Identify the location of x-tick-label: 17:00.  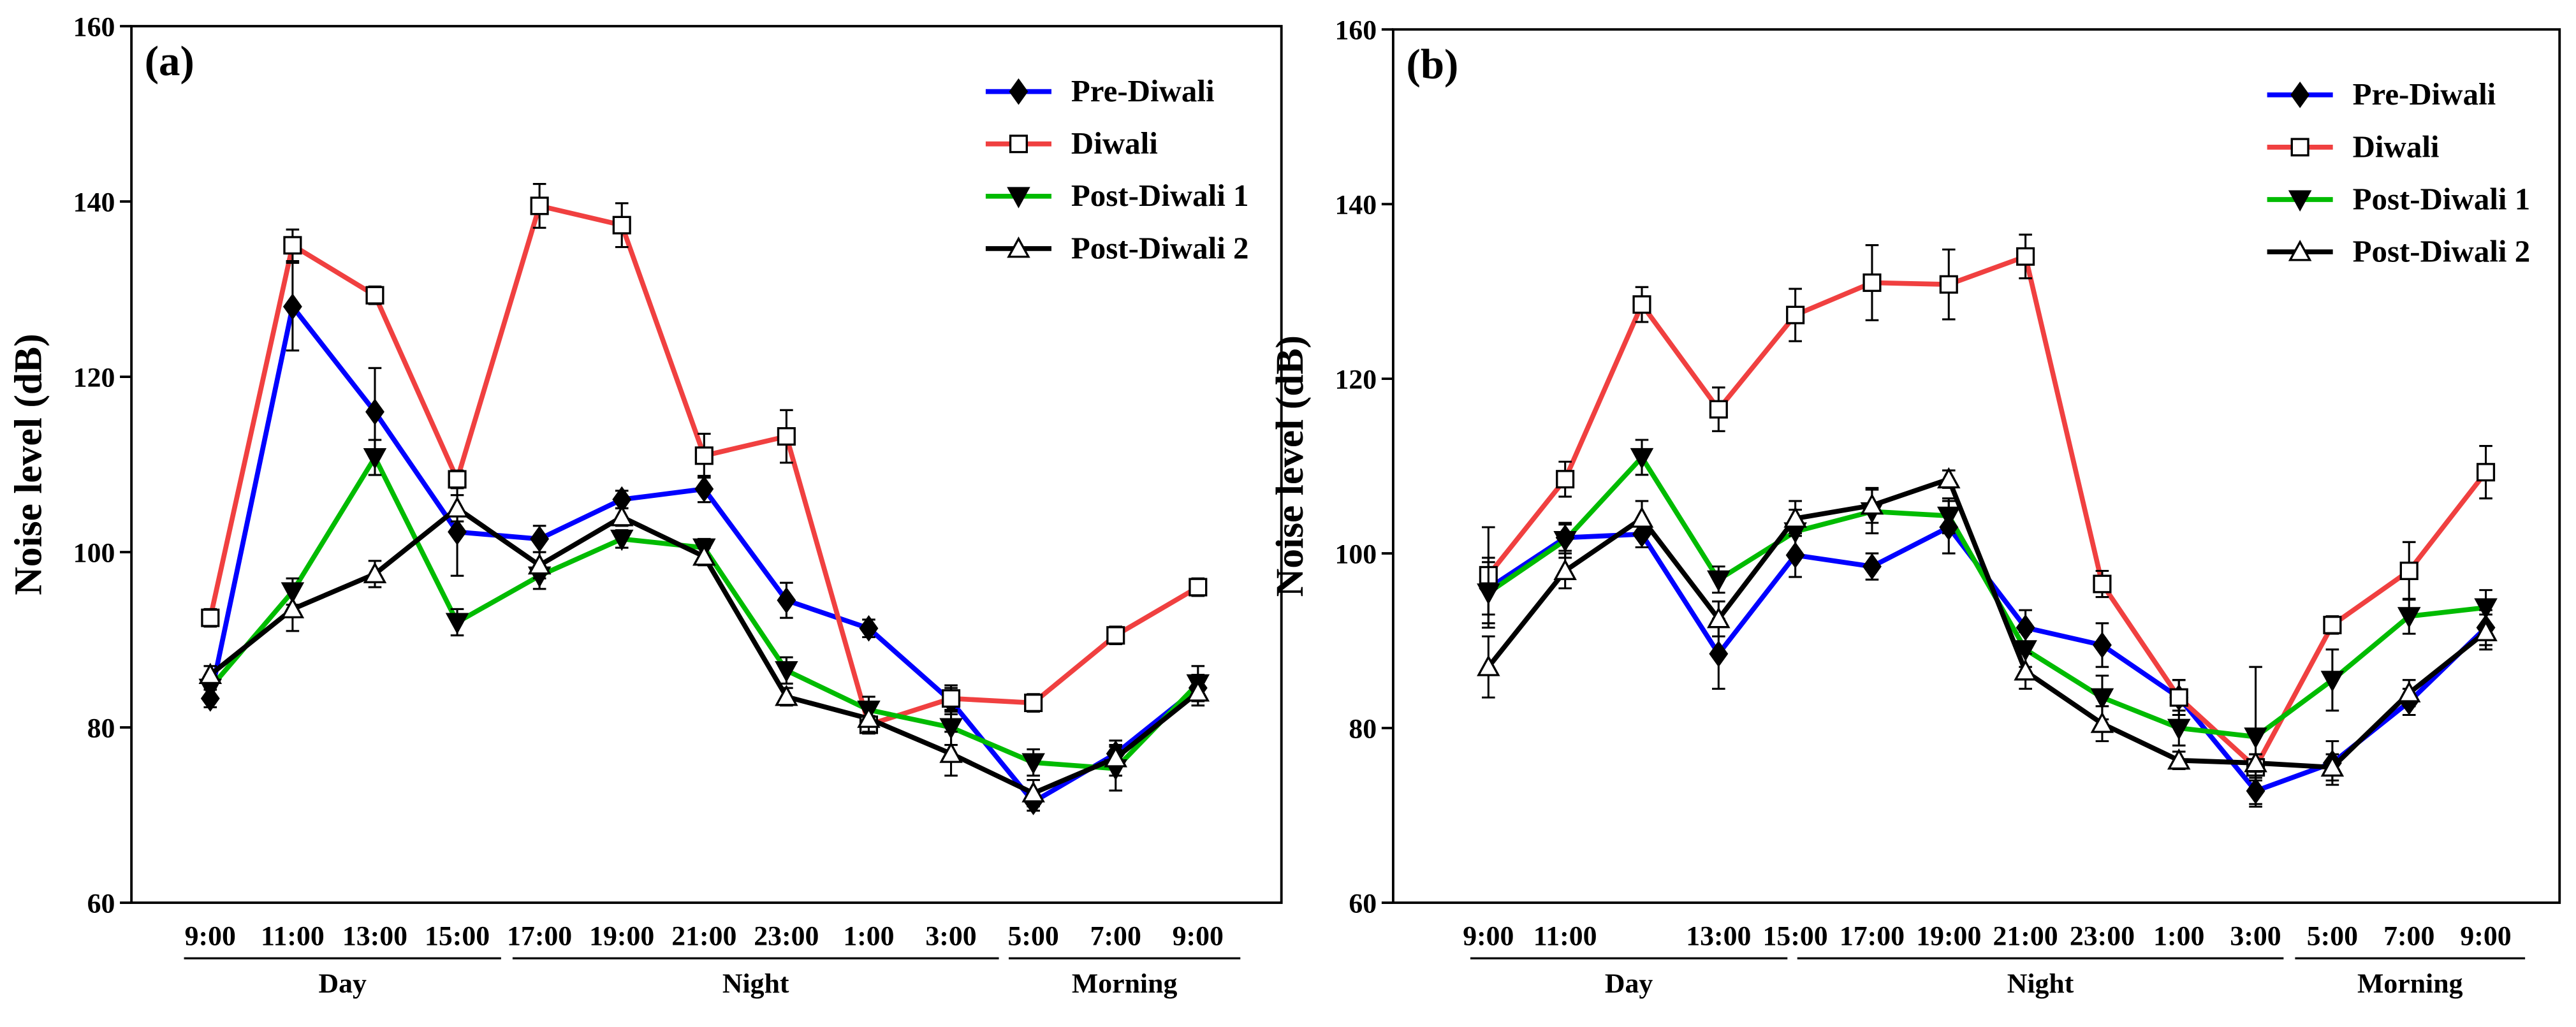
(1872, 936).